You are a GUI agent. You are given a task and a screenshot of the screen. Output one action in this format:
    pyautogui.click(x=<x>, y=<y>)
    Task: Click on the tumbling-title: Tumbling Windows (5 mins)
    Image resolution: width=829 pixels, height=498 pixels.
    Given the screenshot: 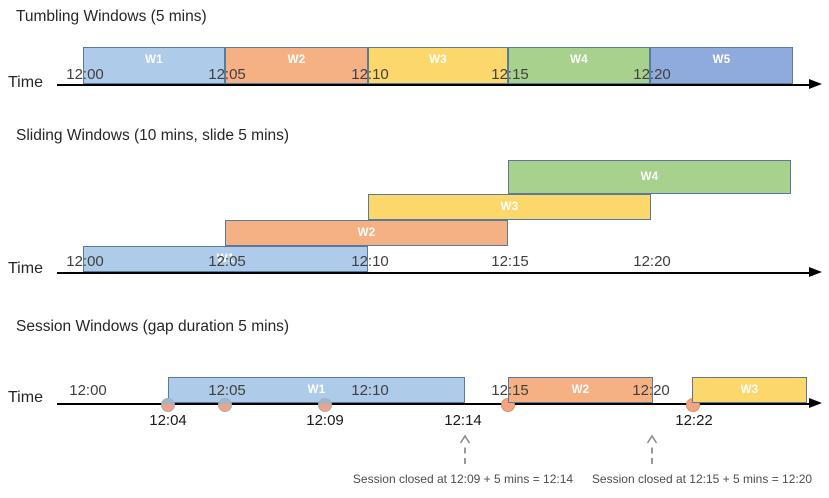 What is the action you would take?
    pyautogui.click(x=111, y=16)
    